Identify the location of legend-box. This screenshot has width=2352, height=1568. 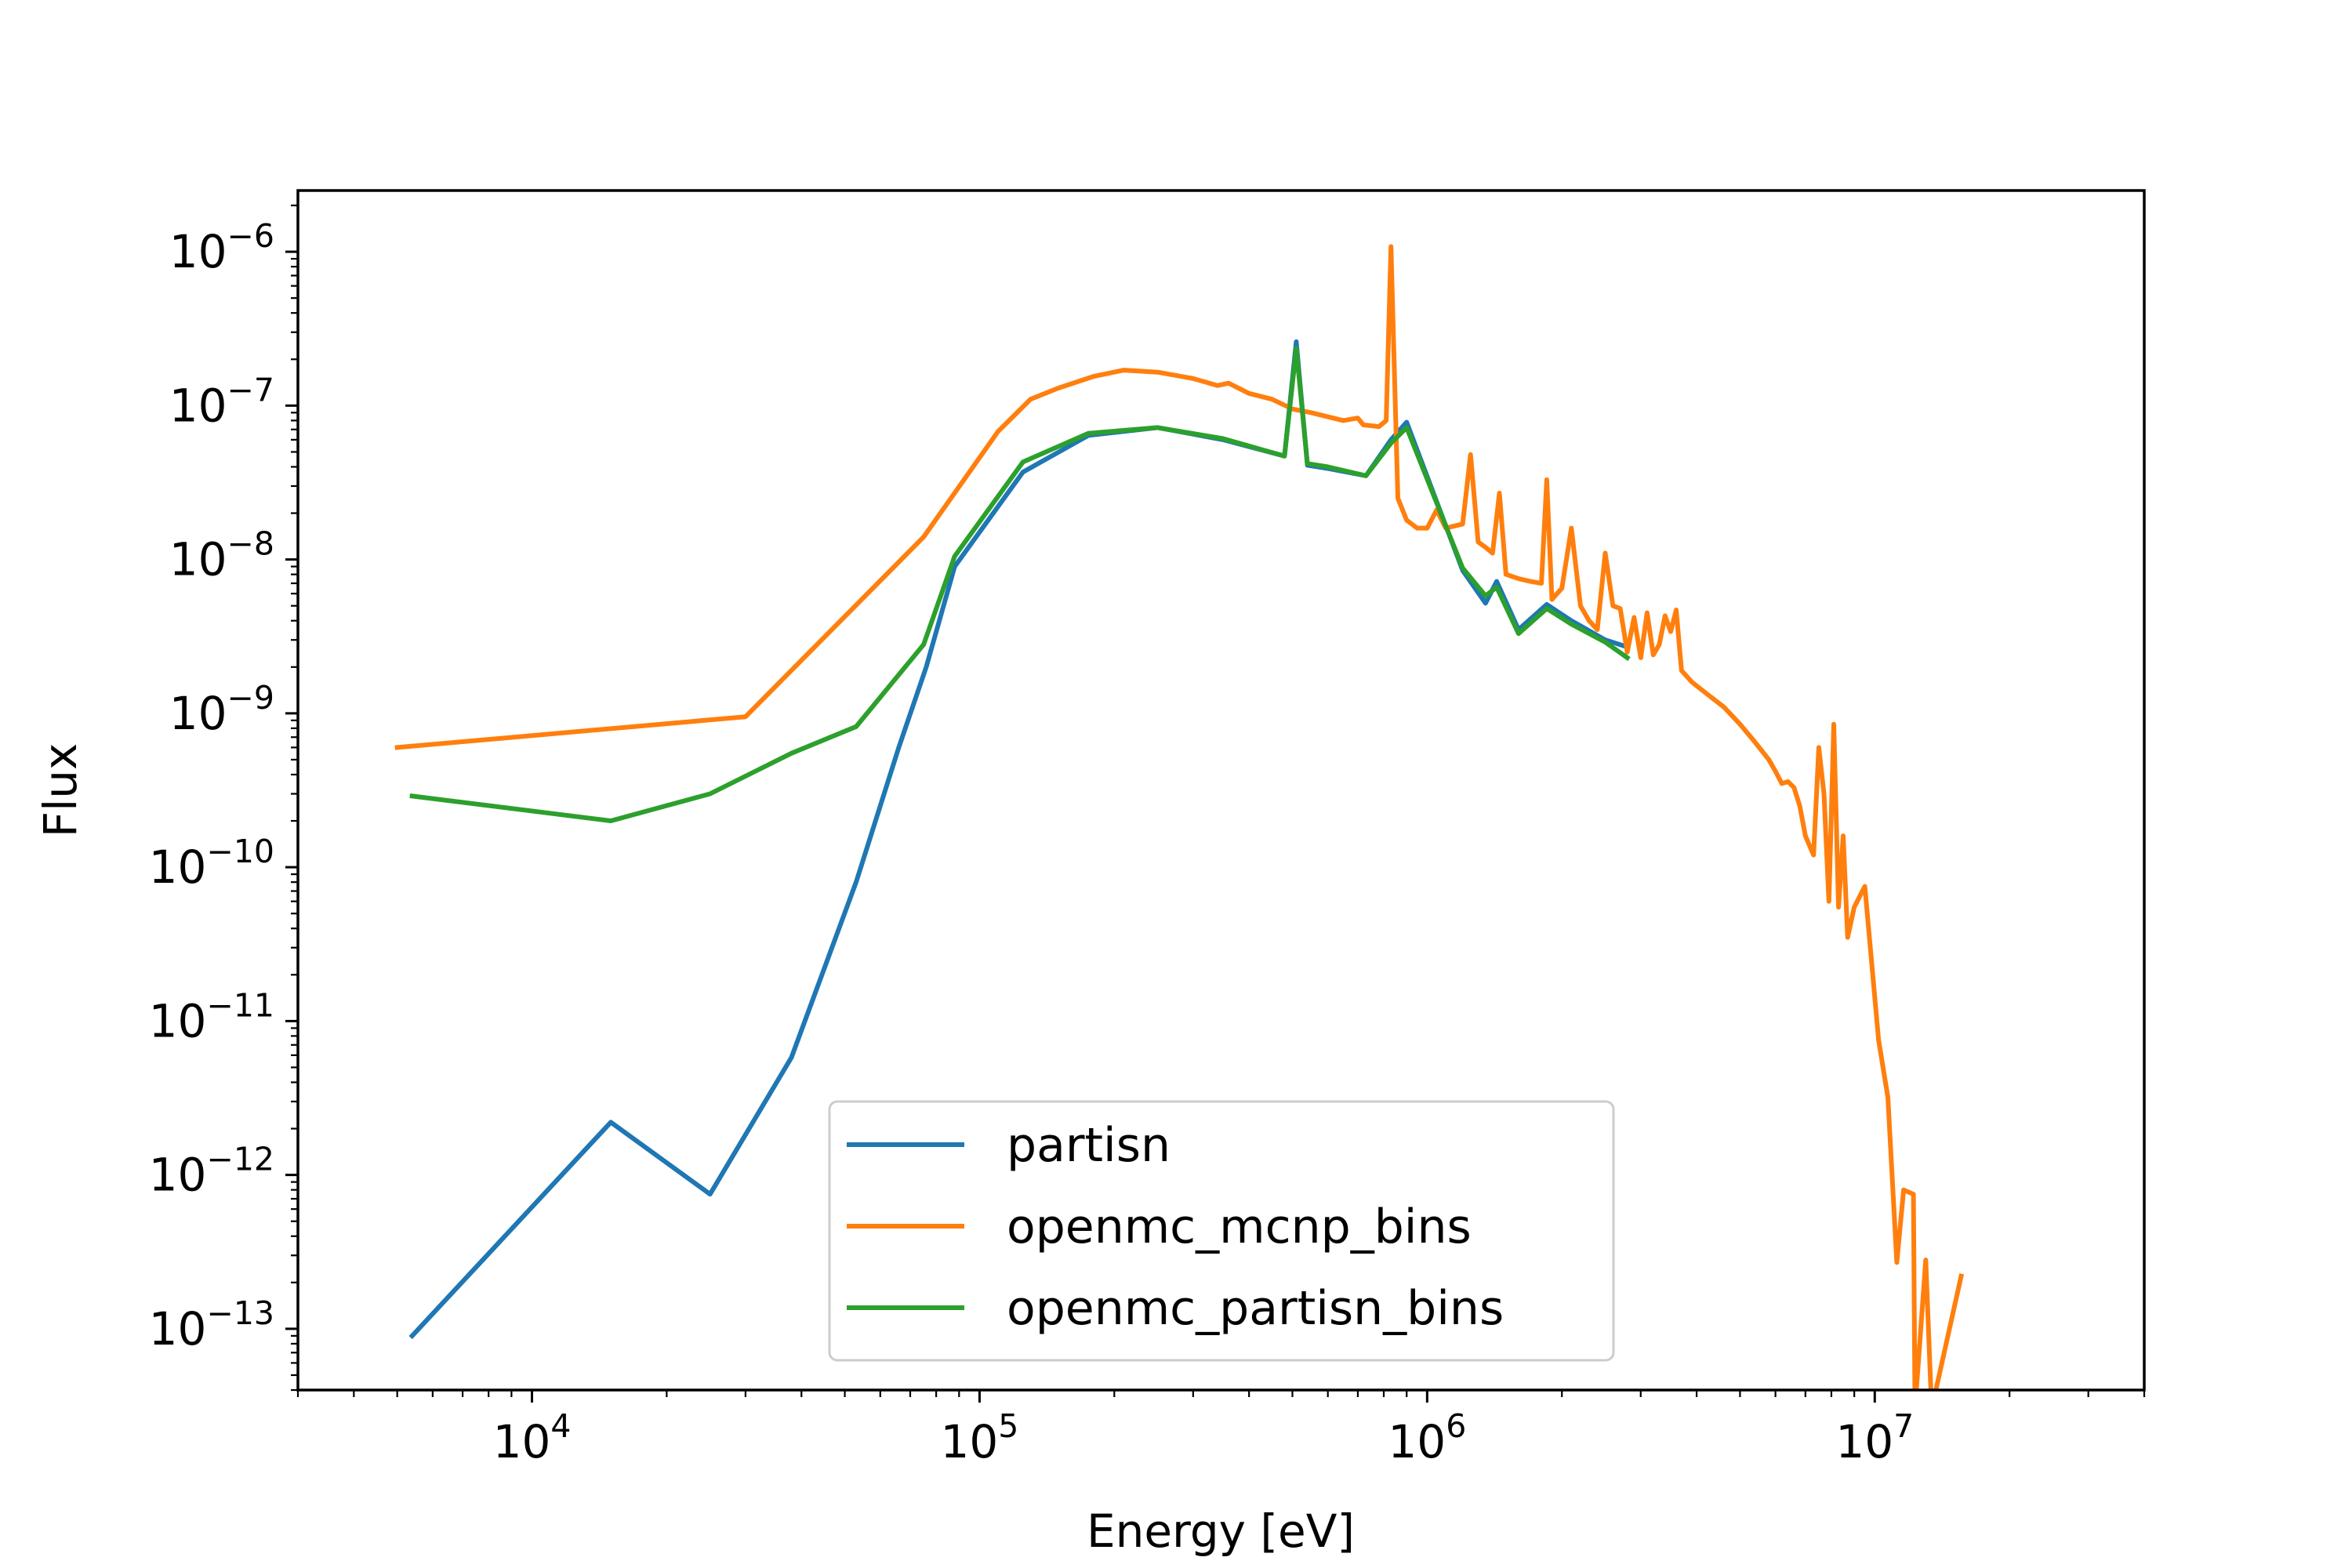
(1221, 1231).